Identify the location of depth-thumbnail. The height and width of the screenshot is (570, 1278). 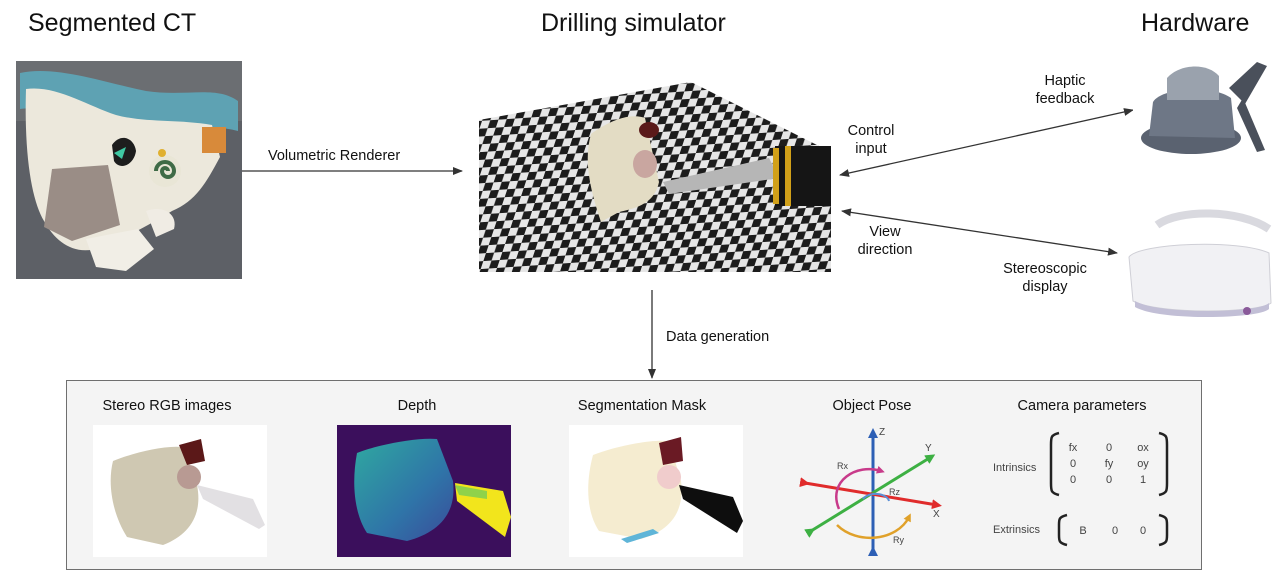
(424, 491).